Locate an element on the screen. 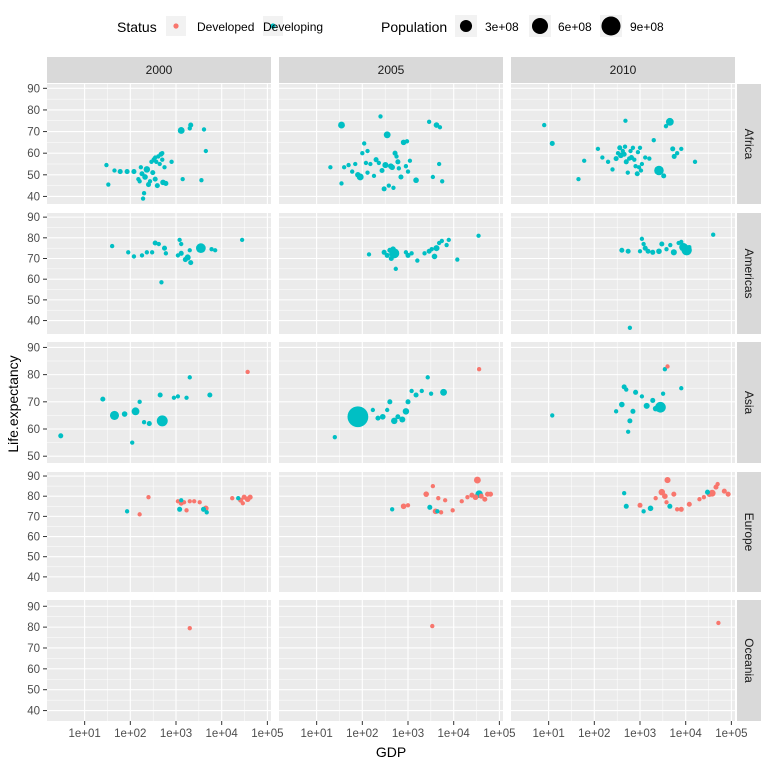 The height and width of the screenshot is (768, 768). facet-strip-label: 2000 is located at coordinates (159, 70).